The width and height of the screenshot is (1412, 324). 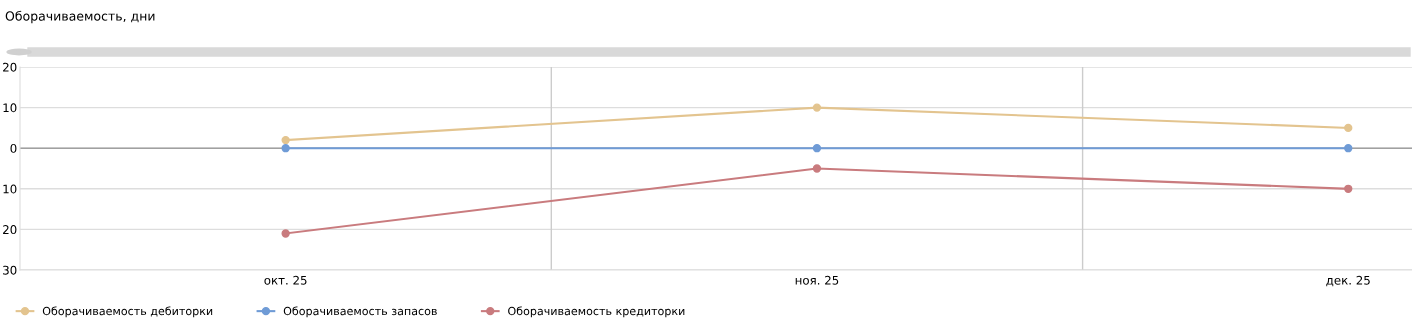 What do you see at coordinates (817, 280) in the screenshot?
I see `x-tick-label: ноя. 25` at bounding box center [817, 280].